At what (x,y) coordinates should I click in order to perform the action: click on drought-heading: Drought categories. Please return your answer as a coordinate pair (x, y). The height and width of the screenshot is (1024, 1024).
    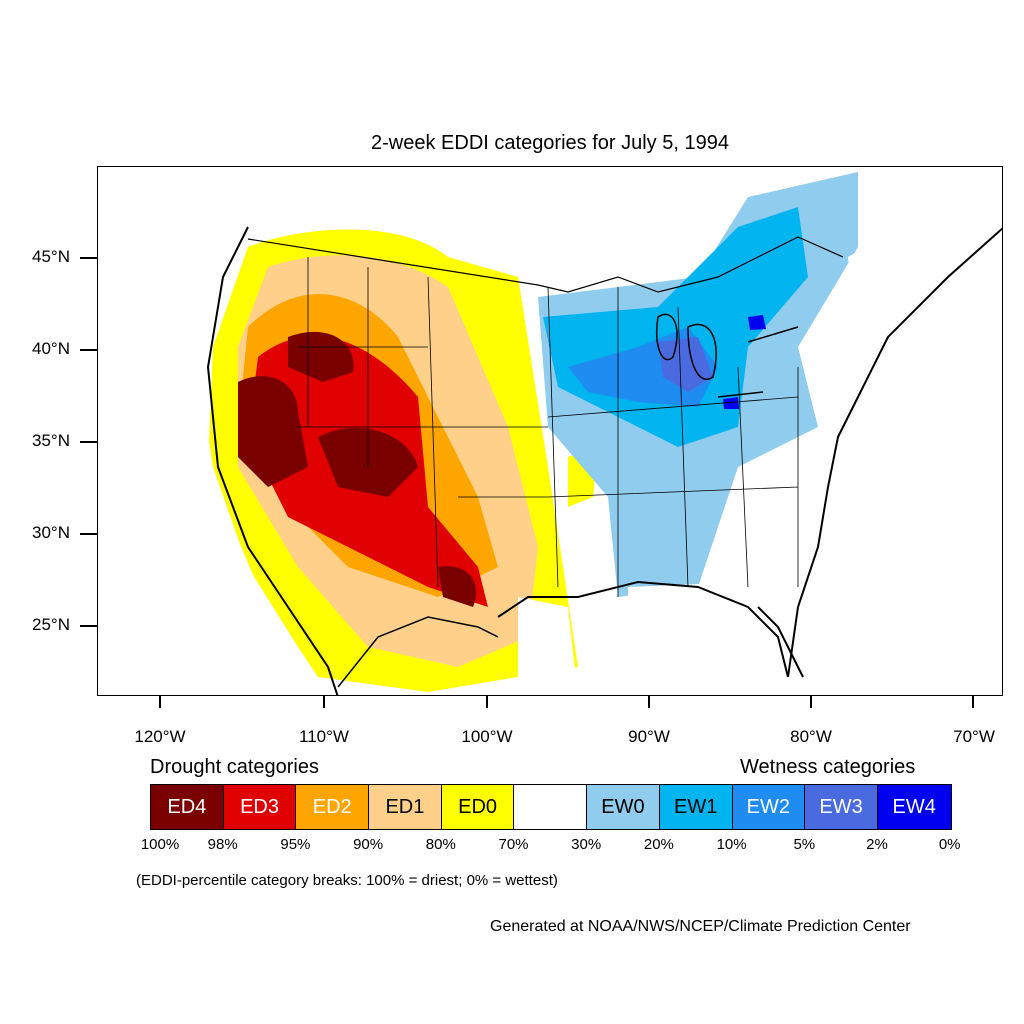
    Looking at the image, I should click on (234, 767).